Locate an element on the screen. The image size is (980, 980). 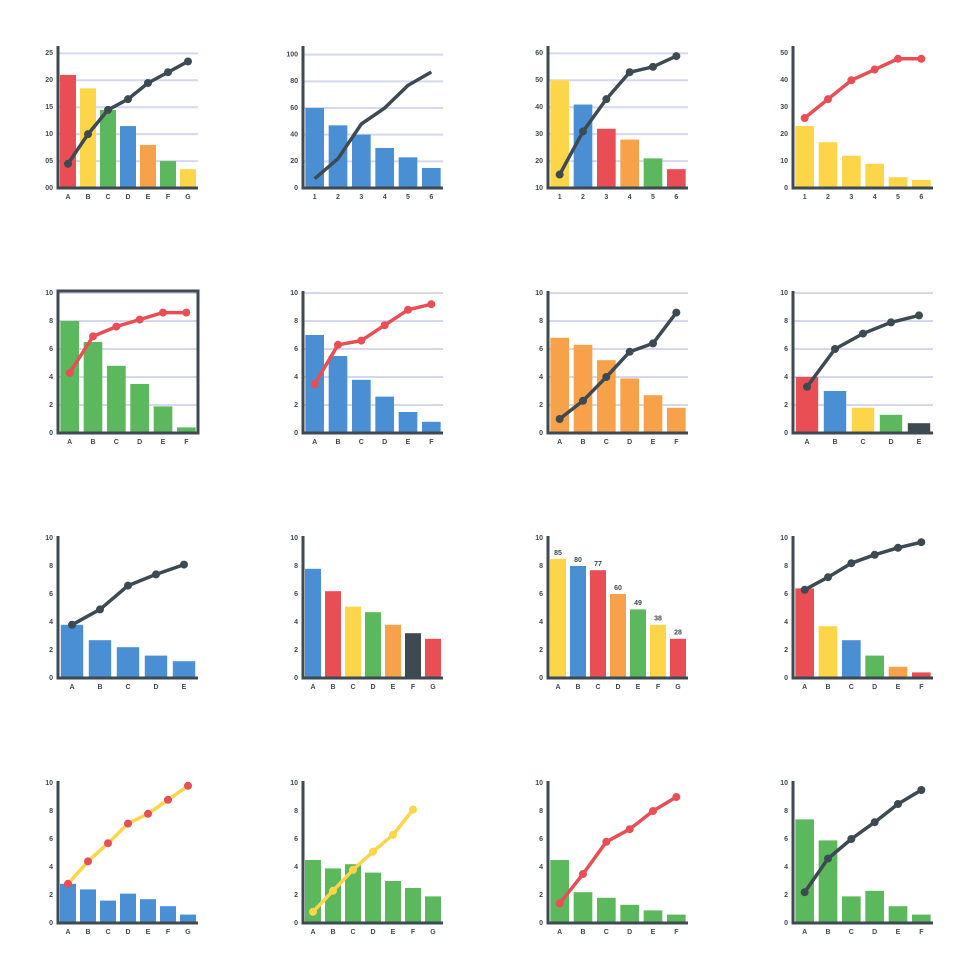
y-tick-label: 40 is located at coordinates (294, 135).